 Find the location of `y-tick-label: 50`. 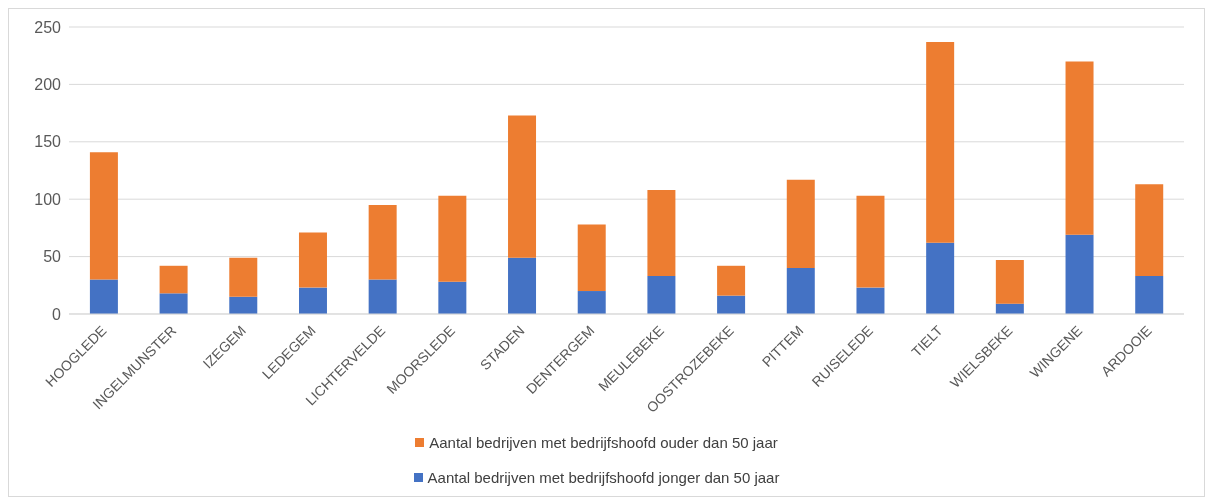

y-tick-label: 50 is located at coordinates (52, 257).